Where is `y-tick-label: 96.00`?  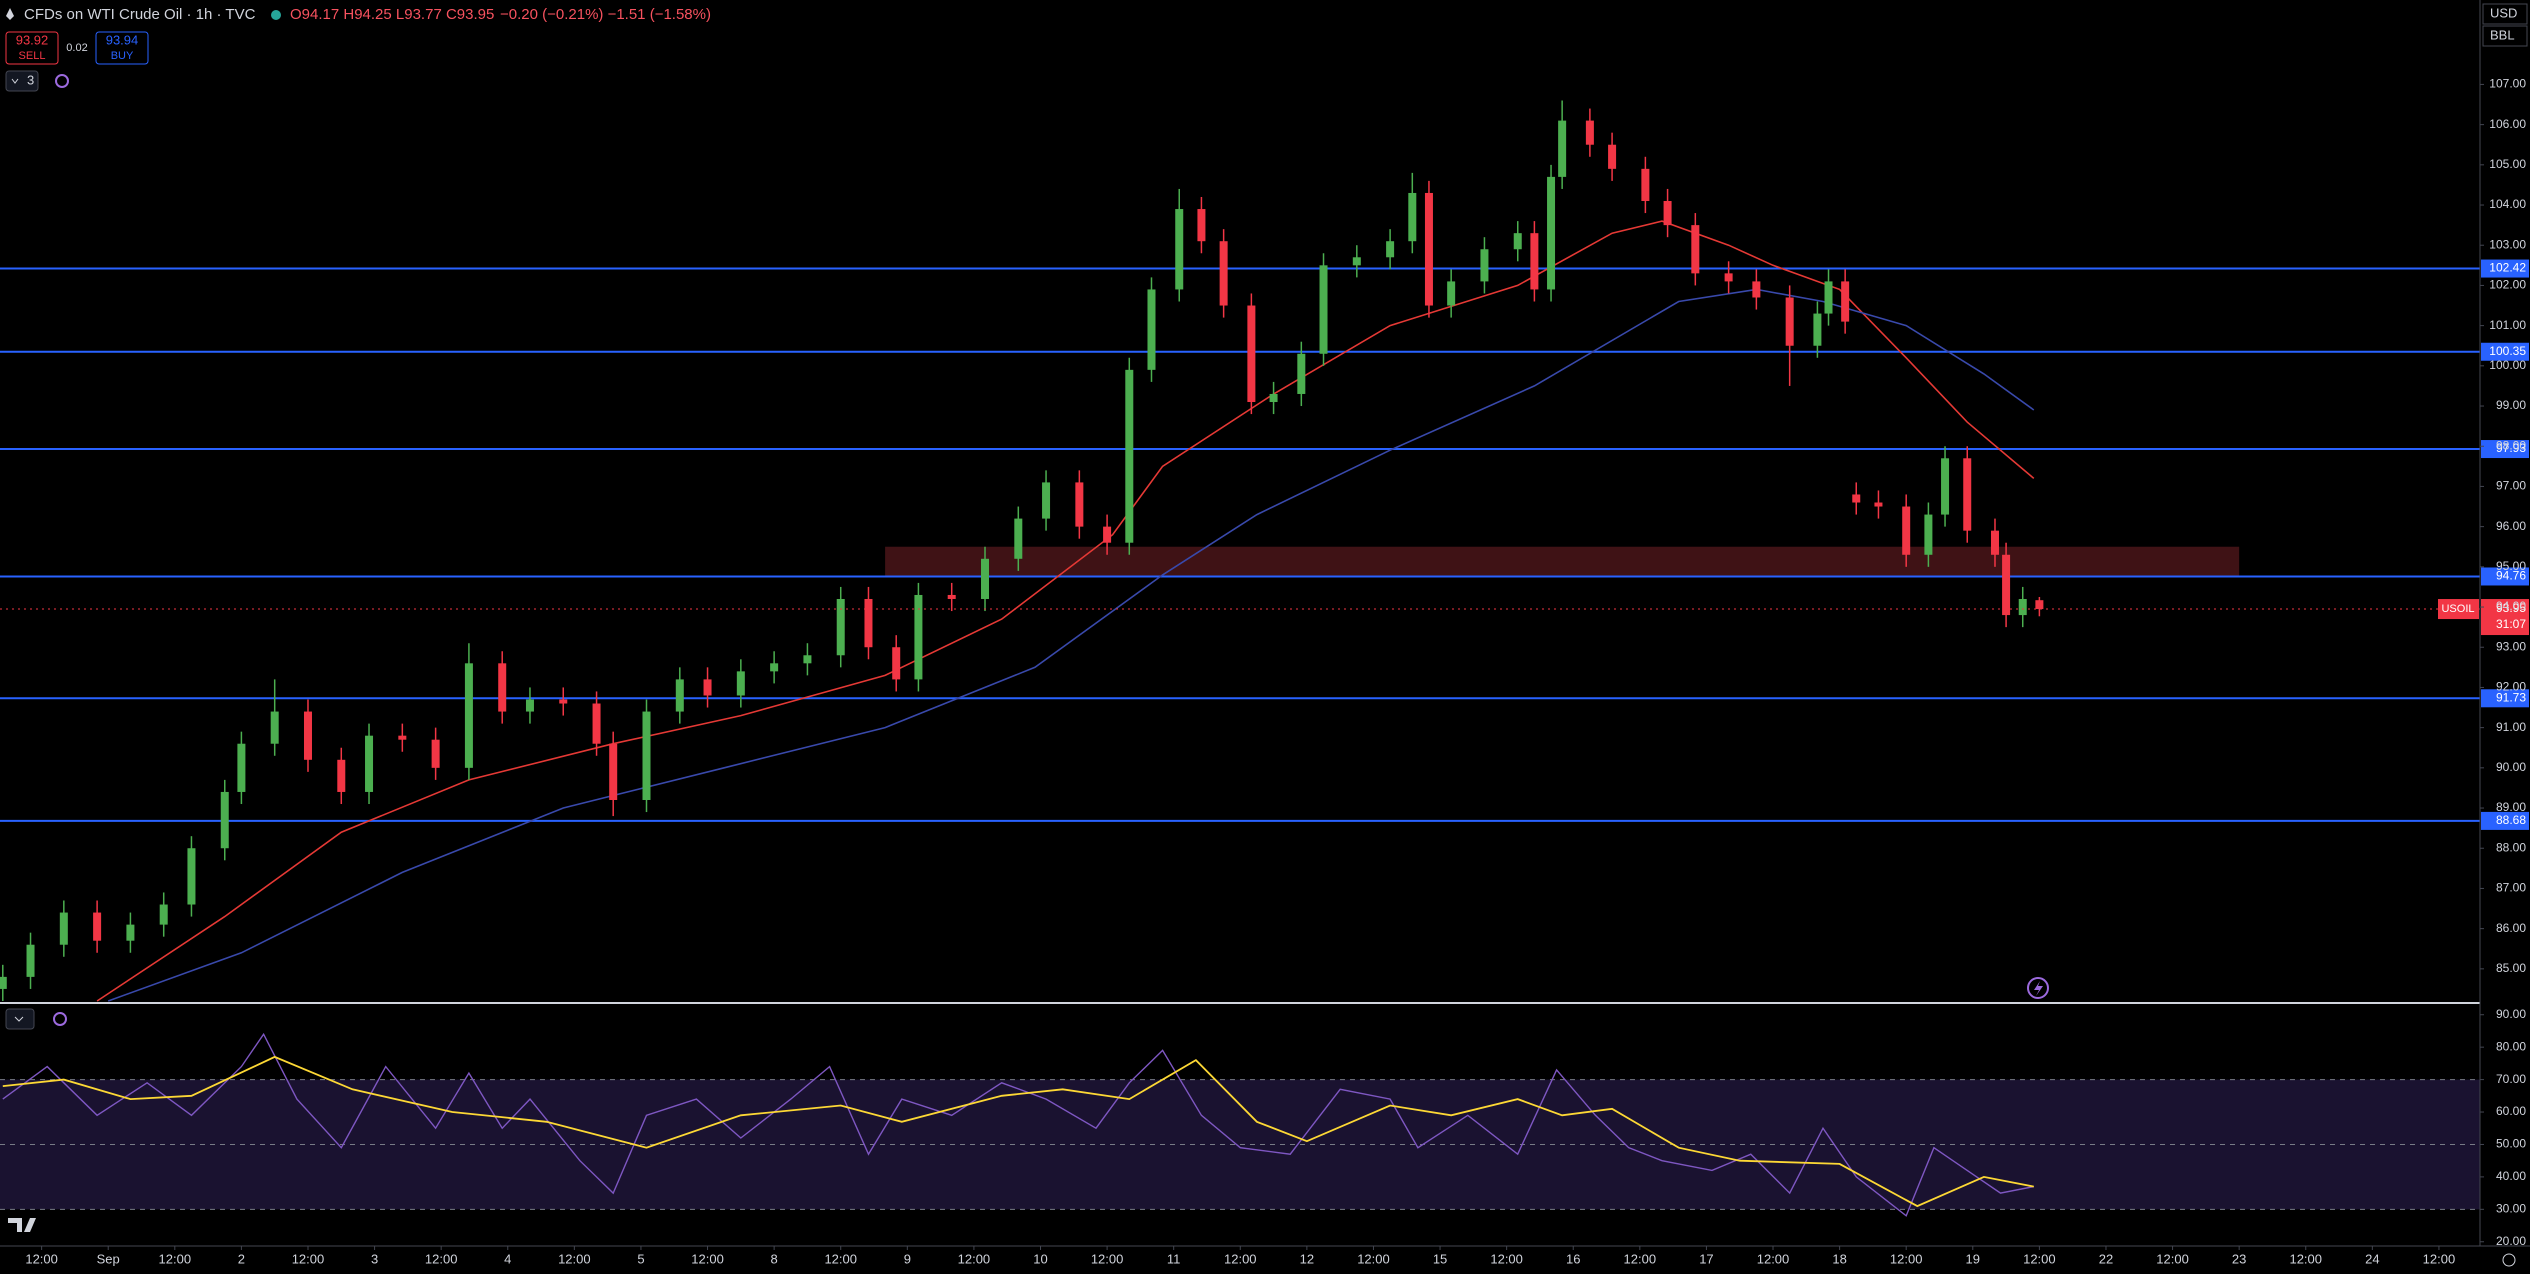 y-tick-label: 96.00 is located at coordinates (2511, 526).